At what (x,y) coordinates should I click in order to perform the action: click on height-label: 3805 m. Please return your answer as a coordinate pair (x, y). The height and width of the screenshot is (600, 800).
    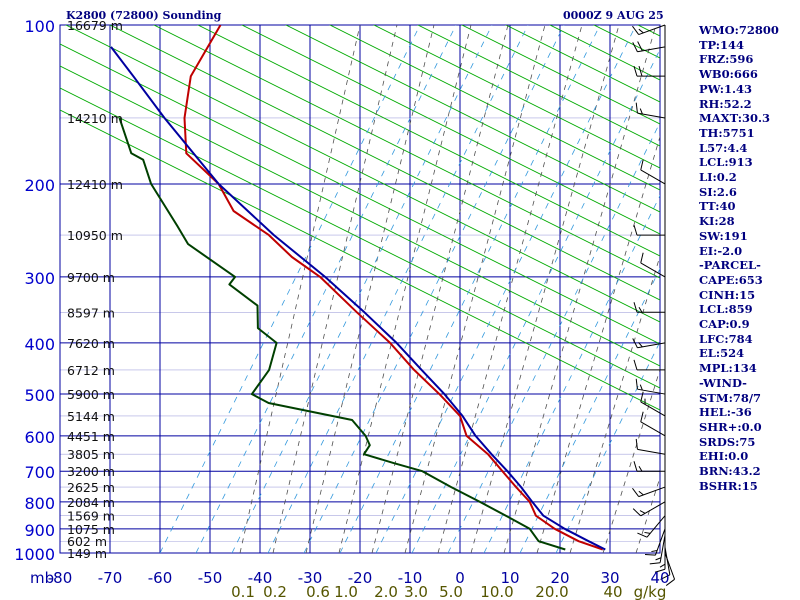
    Looking at the image, I should click on (91, 454).